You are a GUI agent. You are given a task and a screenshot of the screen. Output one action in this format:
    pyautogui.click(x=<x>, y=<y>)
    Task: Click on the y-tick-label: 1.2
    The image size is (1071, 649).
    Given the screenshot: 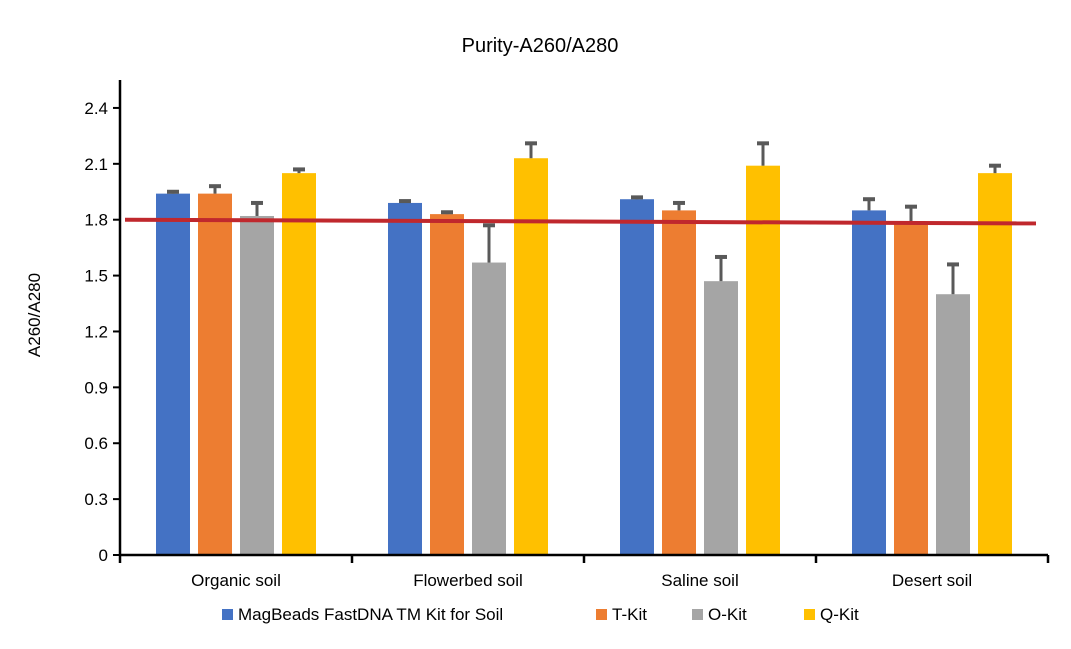 What is the action you would take?
    pyautogui.click(x=96, y=331)
    